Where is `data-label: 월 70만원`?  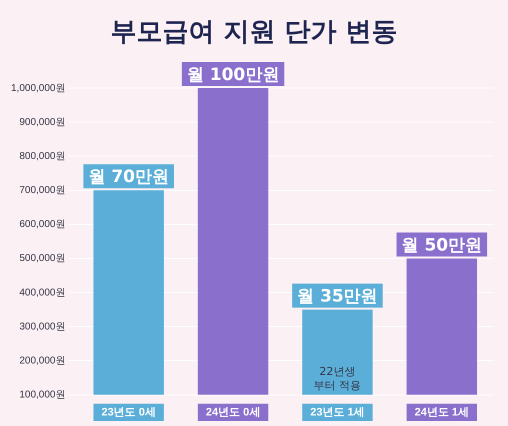
data-label: 월 70만원 is located at coordinates (128, 177).